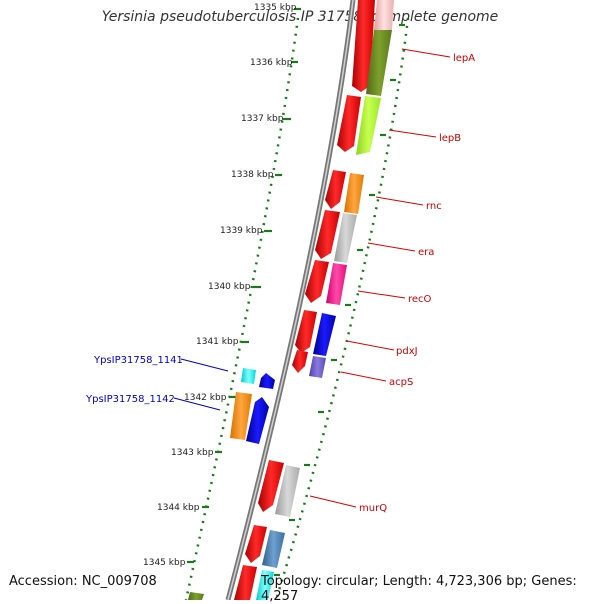 The height and width of the screenshot is (604, 600). What do you see at coordinates (196, 596) in the screenshot?
I see `cog-olive-bottom` at bounding box center [196, 596].